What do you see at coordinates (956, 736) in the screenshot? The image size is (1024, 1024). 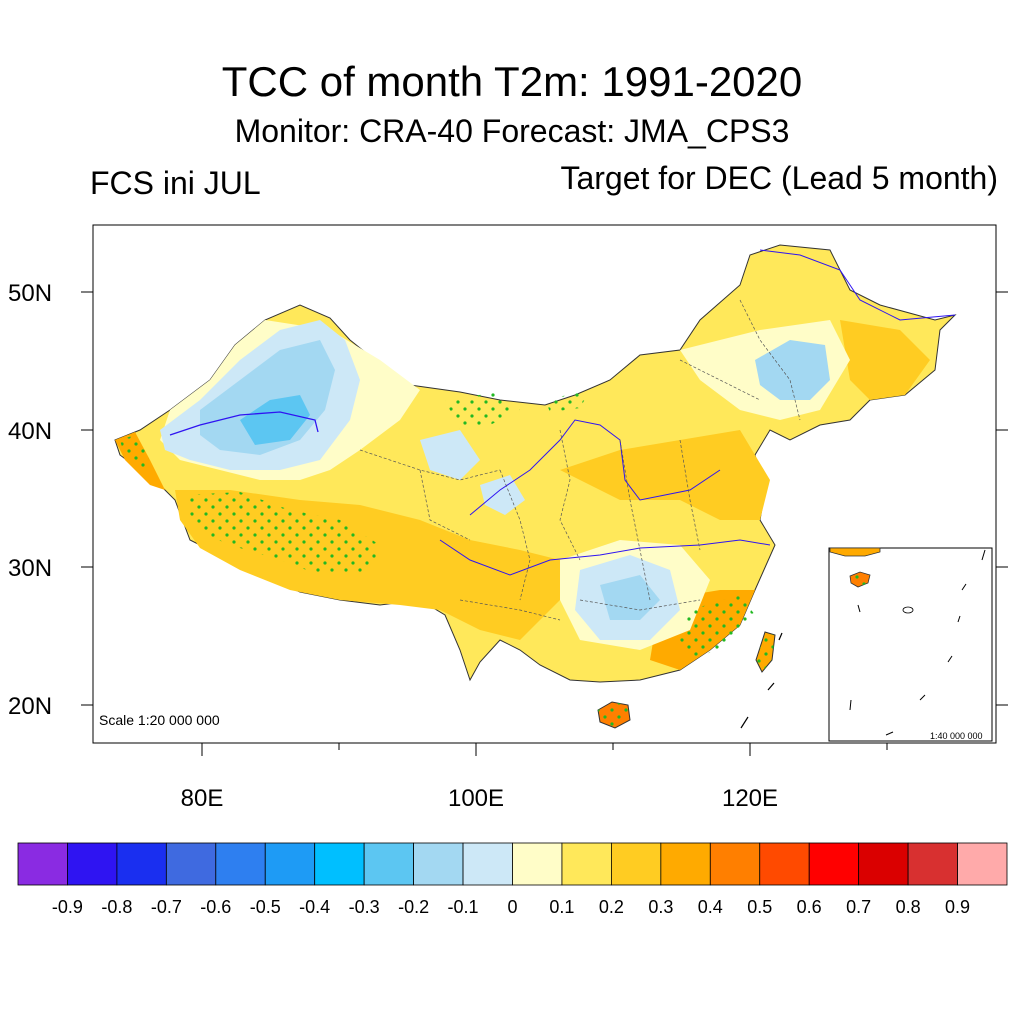 I see `inset-scale-label: 1:40 000 000` at bounding box center [956, 736].